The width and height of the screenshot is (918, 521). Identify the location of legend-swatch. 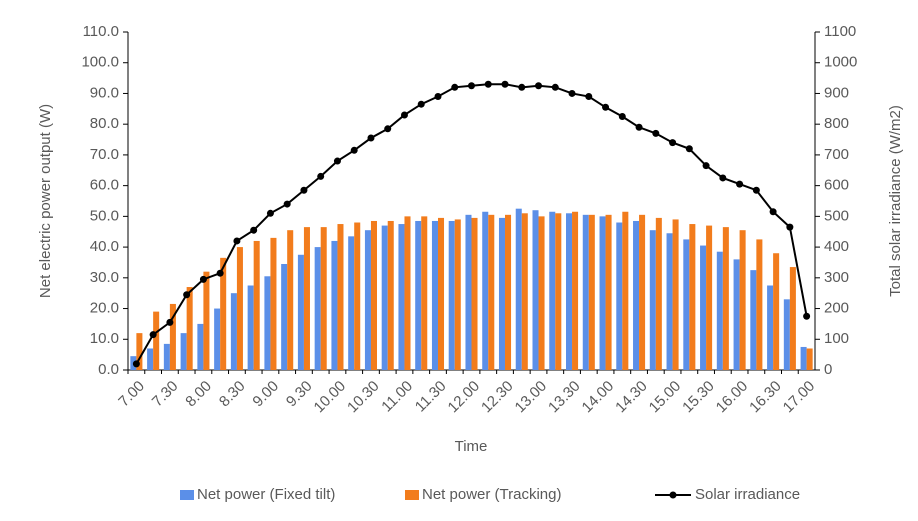
(187, 495).